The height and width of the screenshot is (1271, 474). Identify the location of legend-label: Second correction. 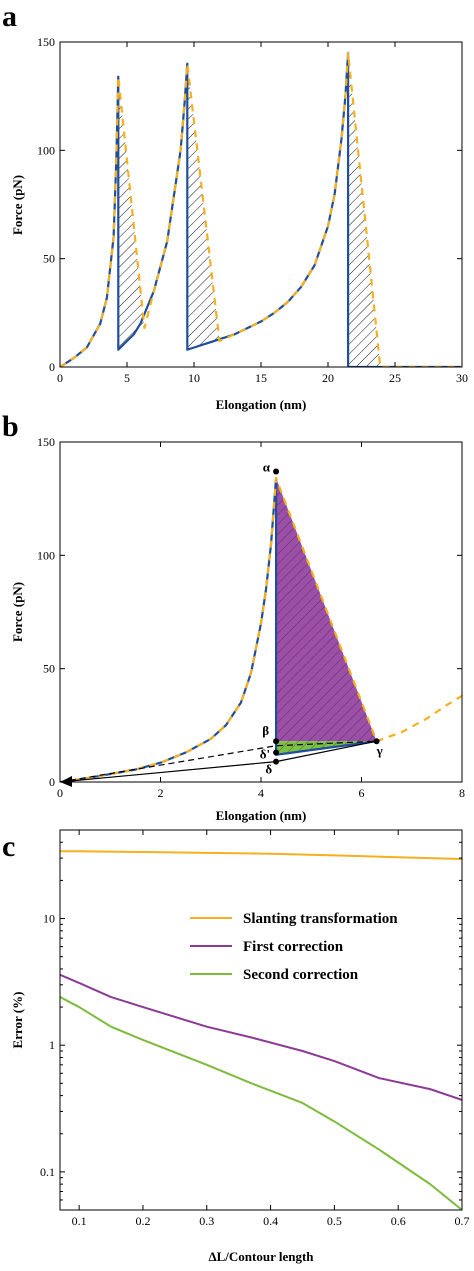
(301, 975).